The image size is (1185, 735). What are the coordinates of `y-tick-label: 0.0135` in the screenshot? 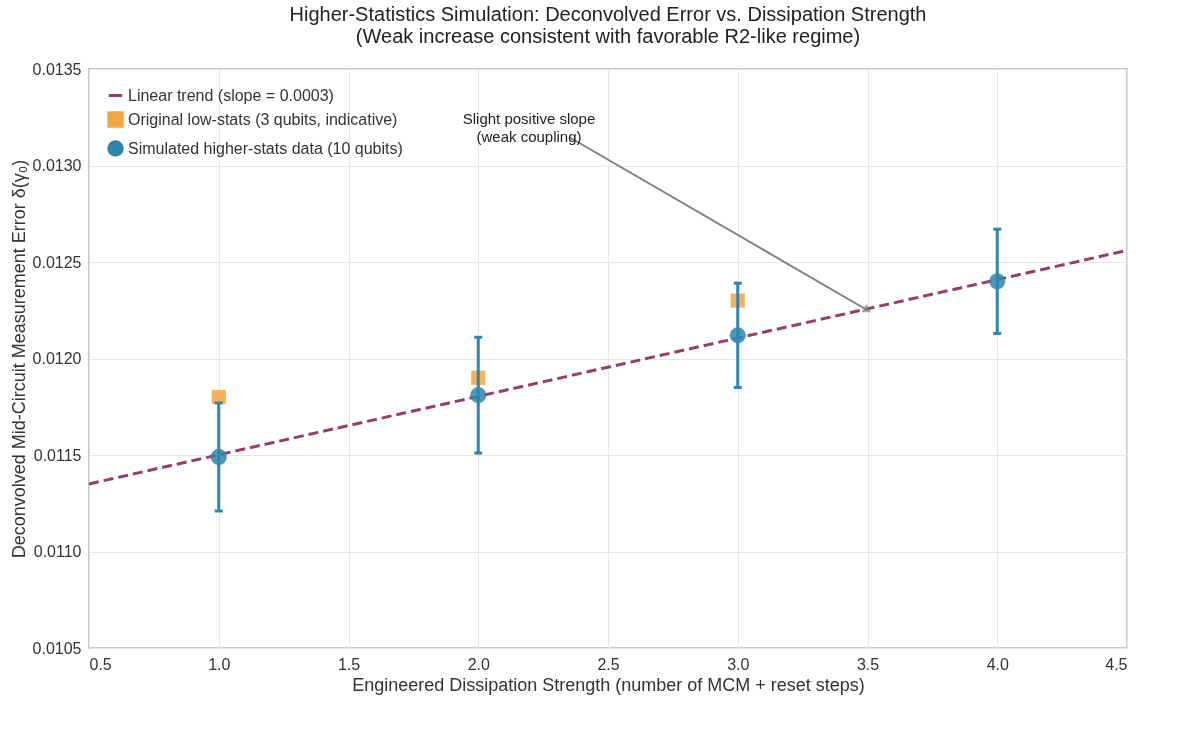 It's located at (57, 69).